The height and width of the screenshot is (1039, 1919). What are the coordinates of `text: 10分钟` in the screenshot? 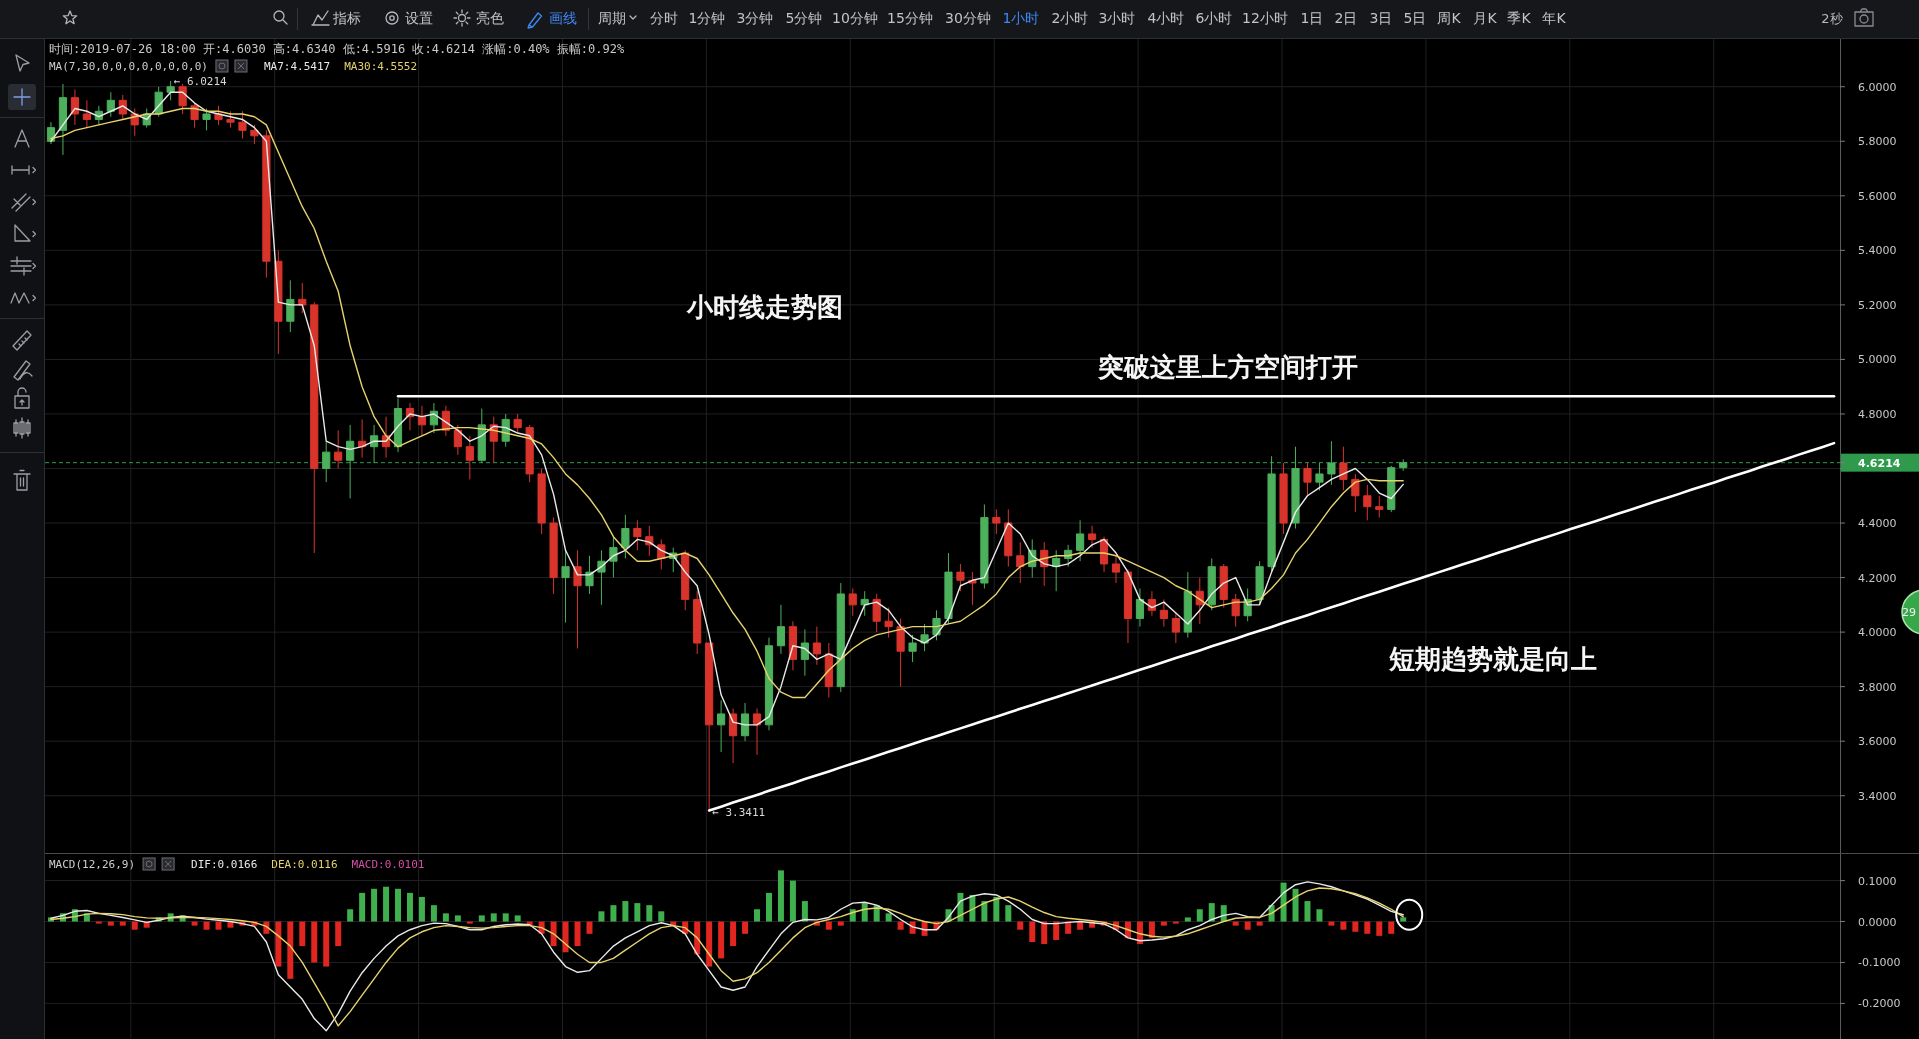 It's located at (855, 18).